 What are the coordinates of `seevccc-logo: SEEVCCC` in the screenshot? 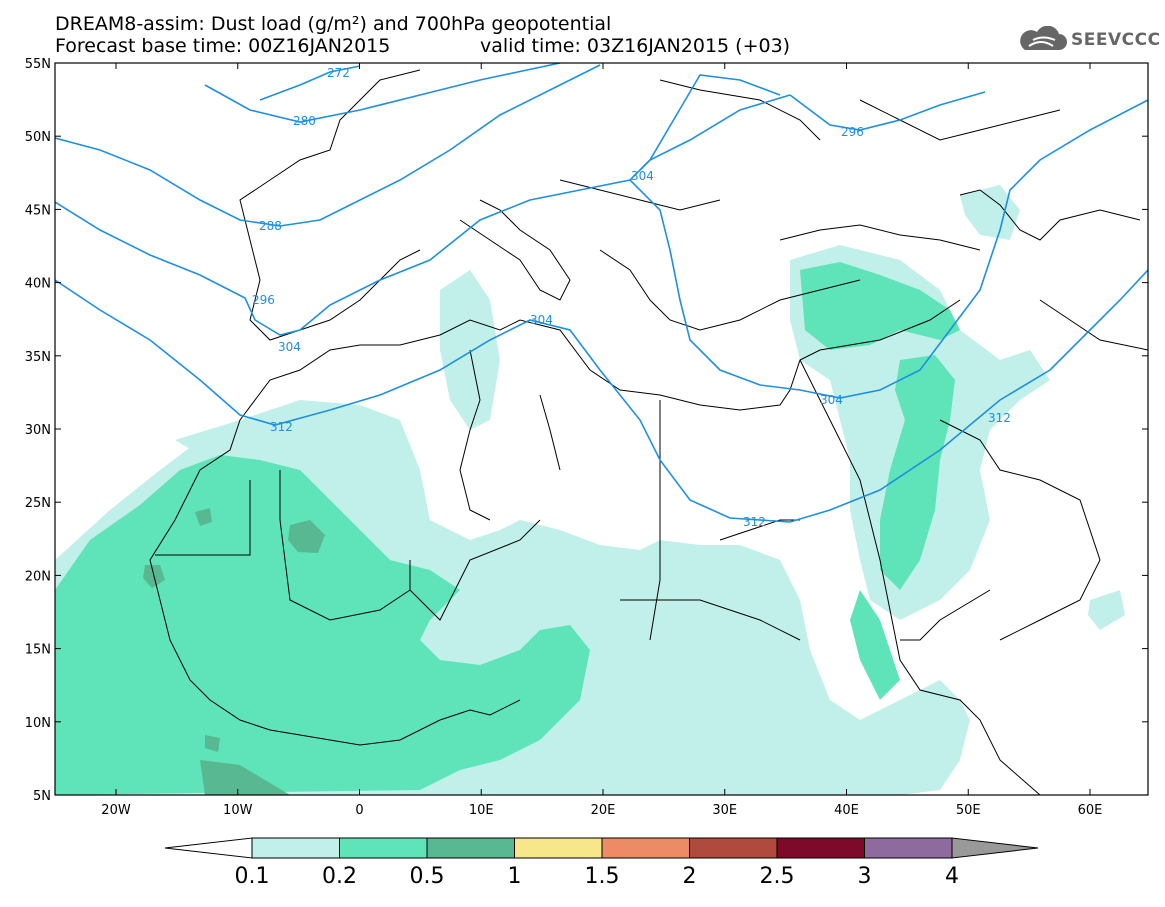 It's located at (1088, 40).